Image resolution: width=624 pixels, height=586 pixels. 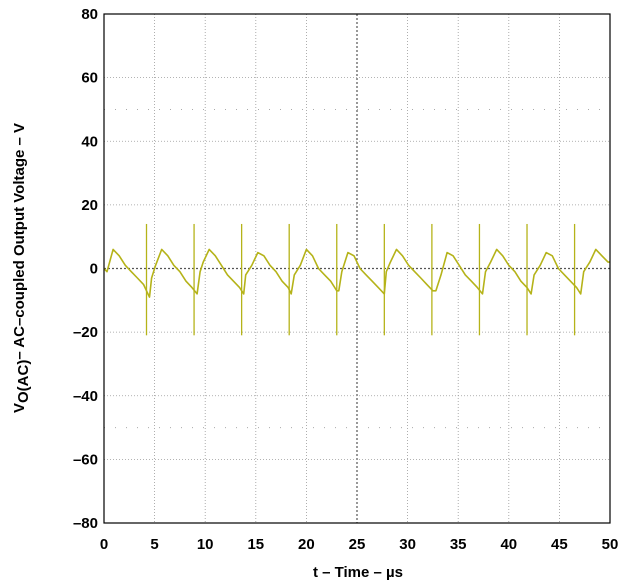 I want to click on x-tick-label: 25, so click(x=357, y=544).